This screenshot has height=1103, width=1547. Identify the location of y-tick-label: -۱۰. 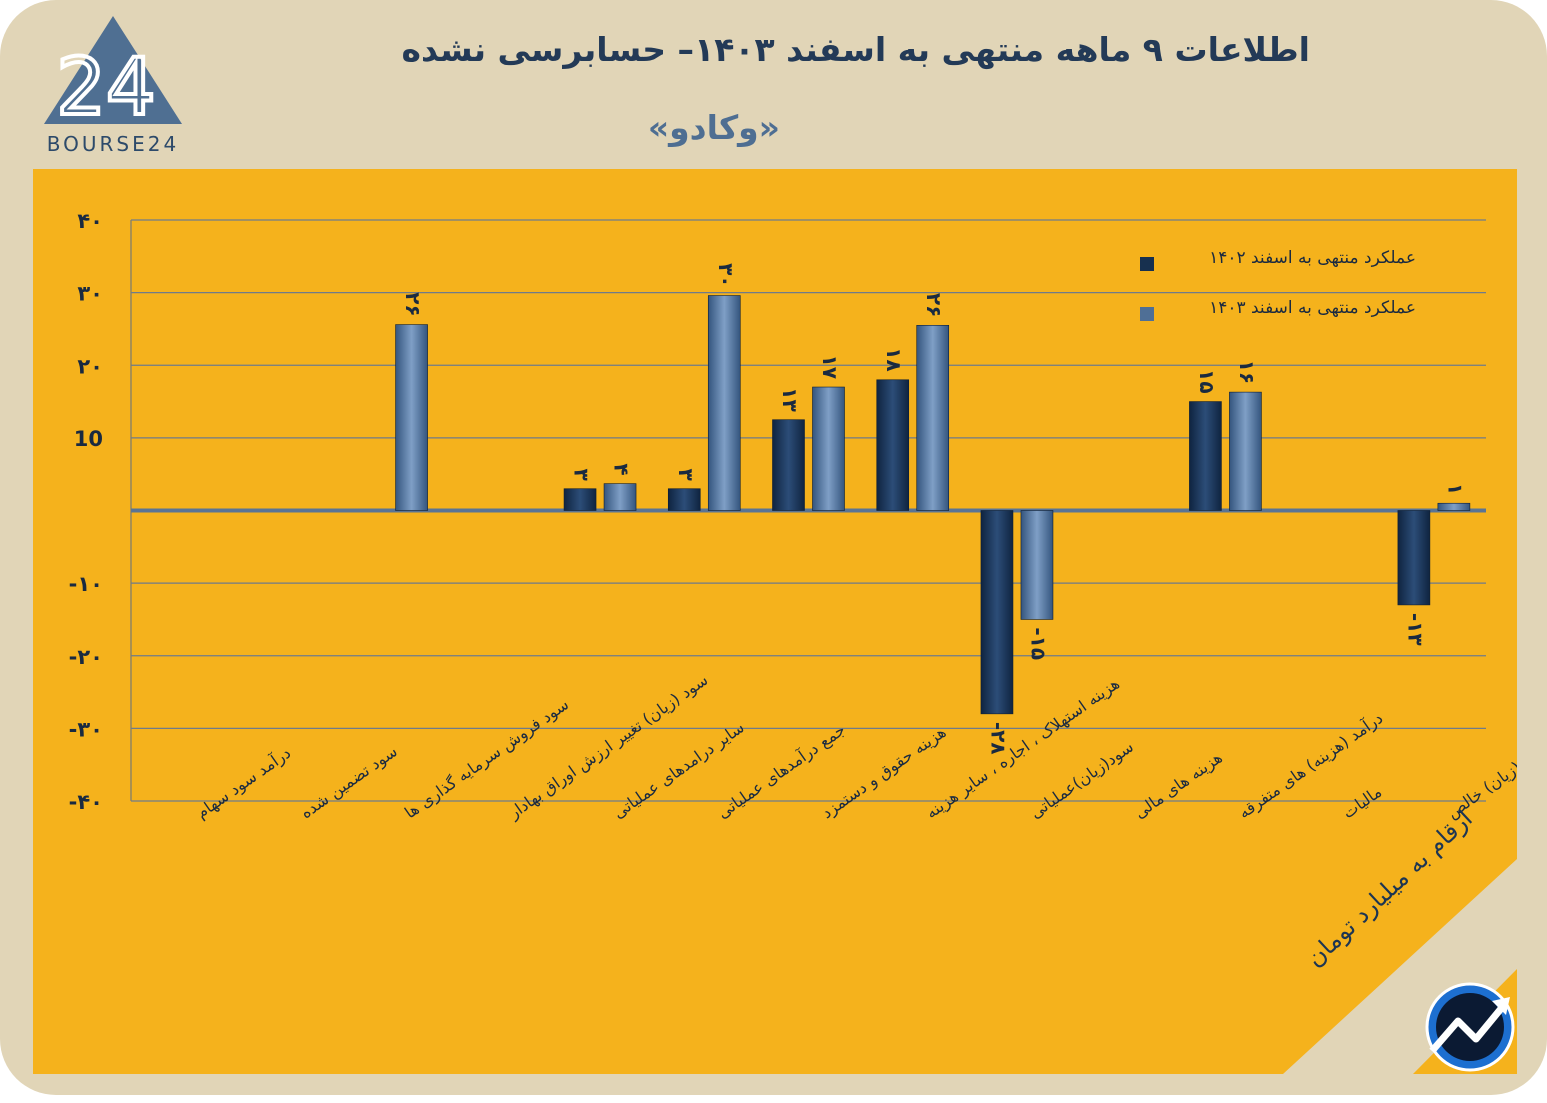
(86, 584).